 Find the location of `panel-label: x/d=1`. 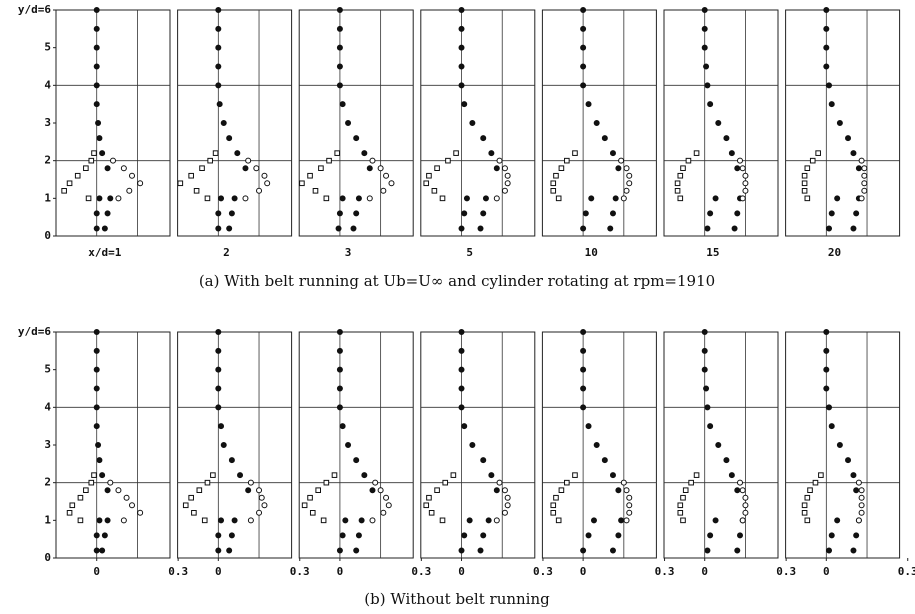

panel-label: x/d=1 is located at coordinates (104, 252).